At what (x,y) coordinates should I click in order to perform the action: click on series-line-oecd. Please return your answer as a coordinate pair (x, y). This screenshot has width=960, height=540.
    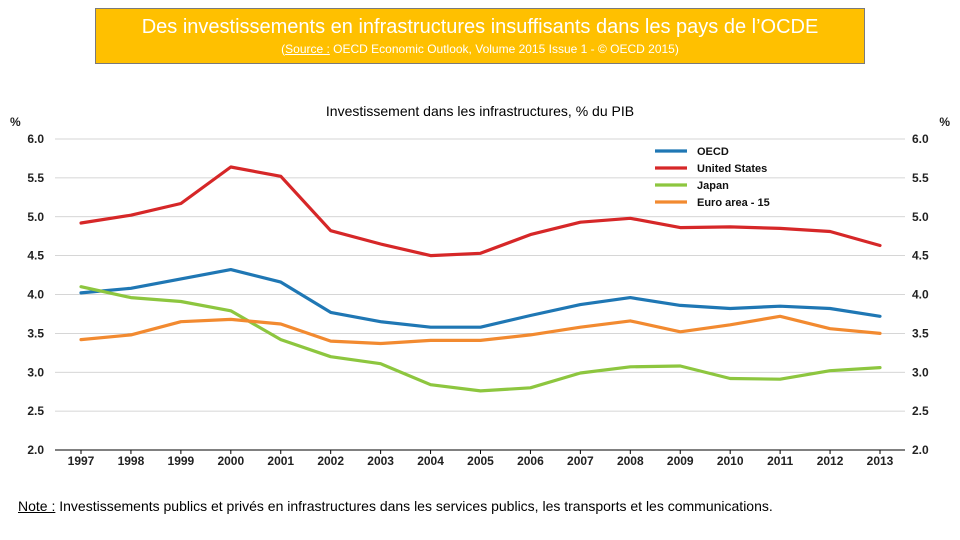
    Looking at the image, I should click on (480, 298).